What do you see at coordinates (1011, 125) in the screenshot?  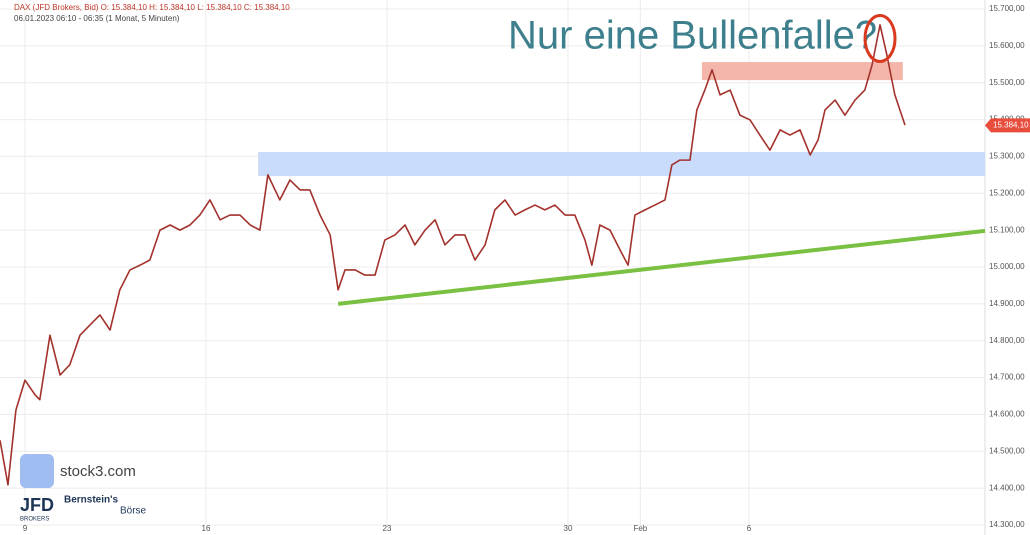 I see `last-price-label: 15.384,10` at bounding box center [1011, 125].